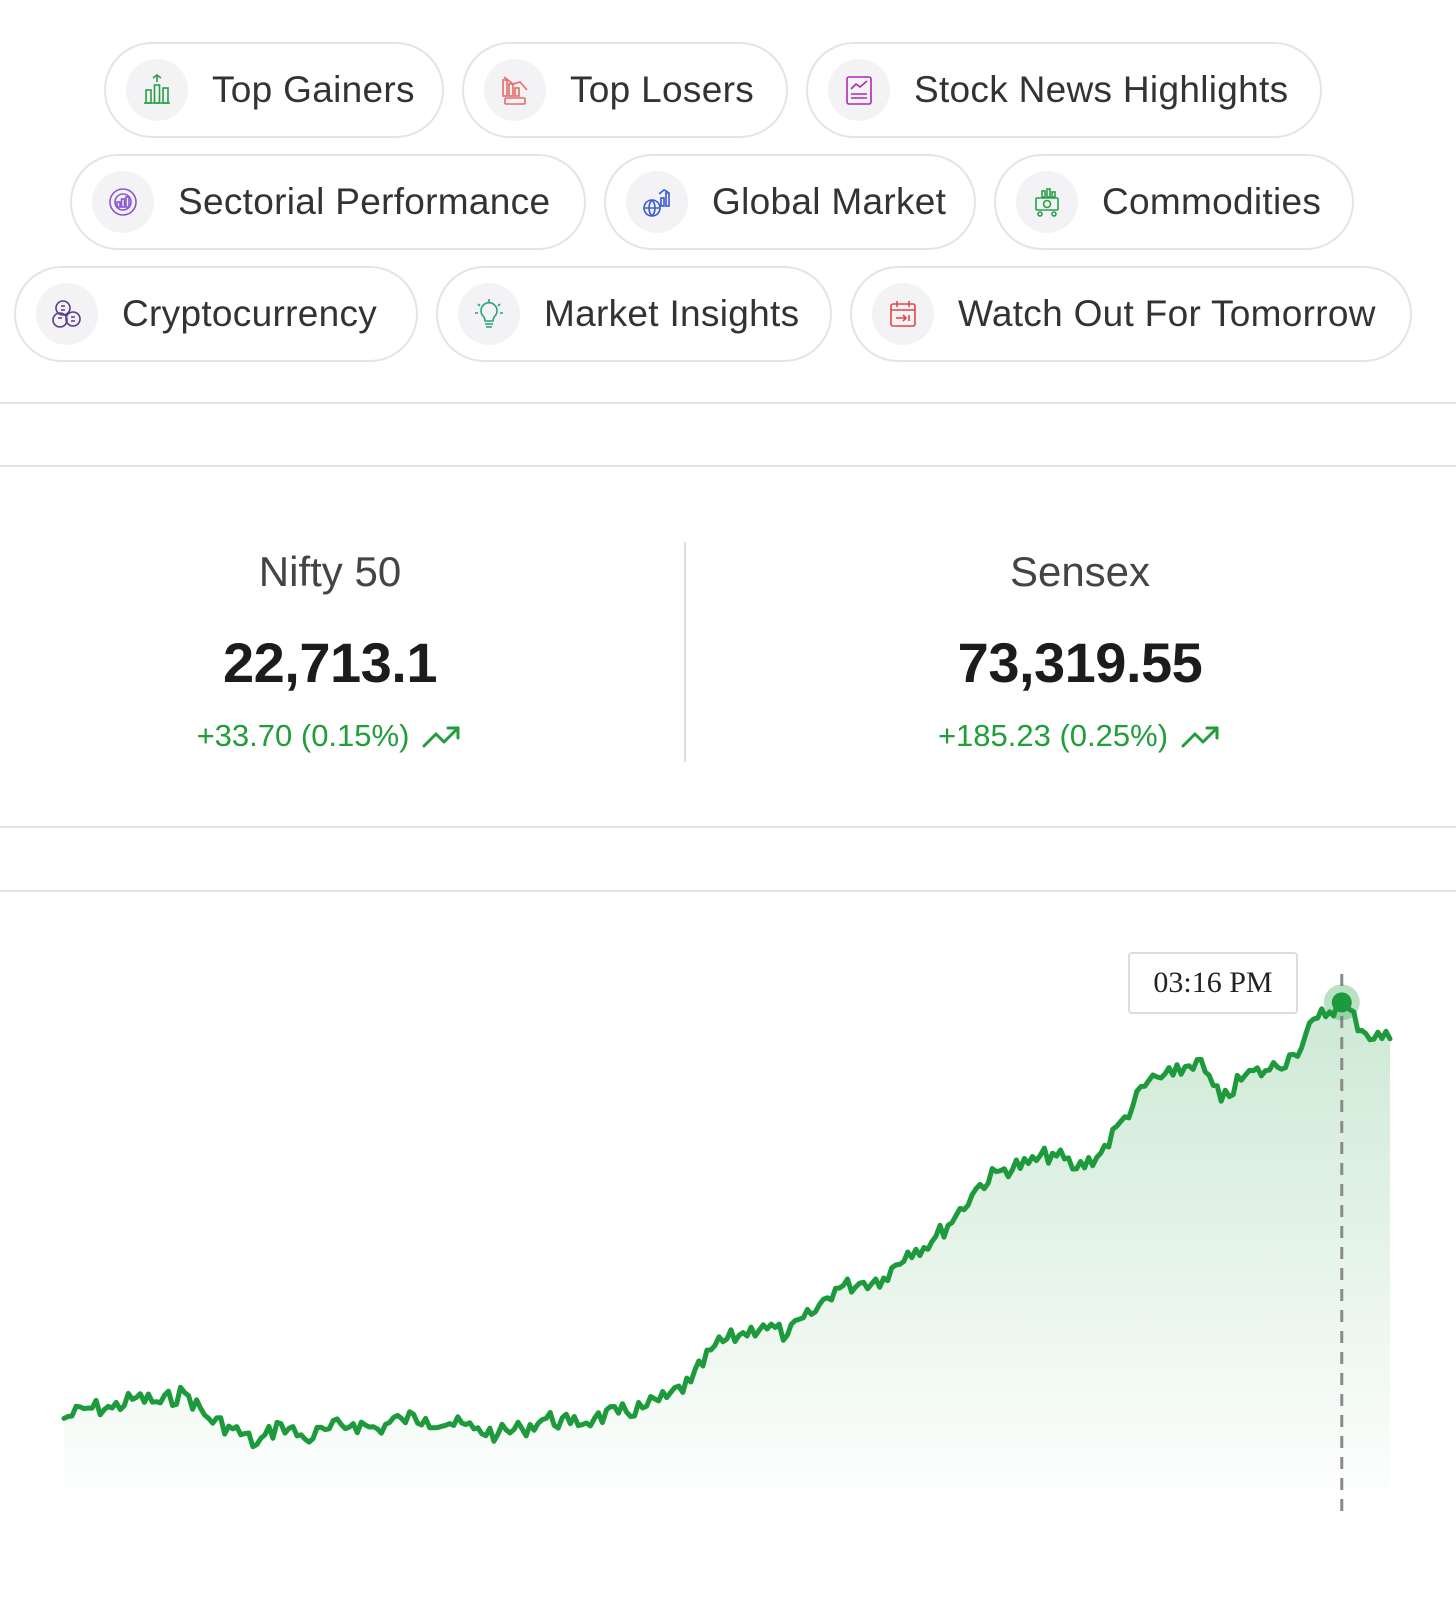  Describe the element at coordinates (313, 89) in the screenshot. I see `chip-label: Top Gainers` at that location.